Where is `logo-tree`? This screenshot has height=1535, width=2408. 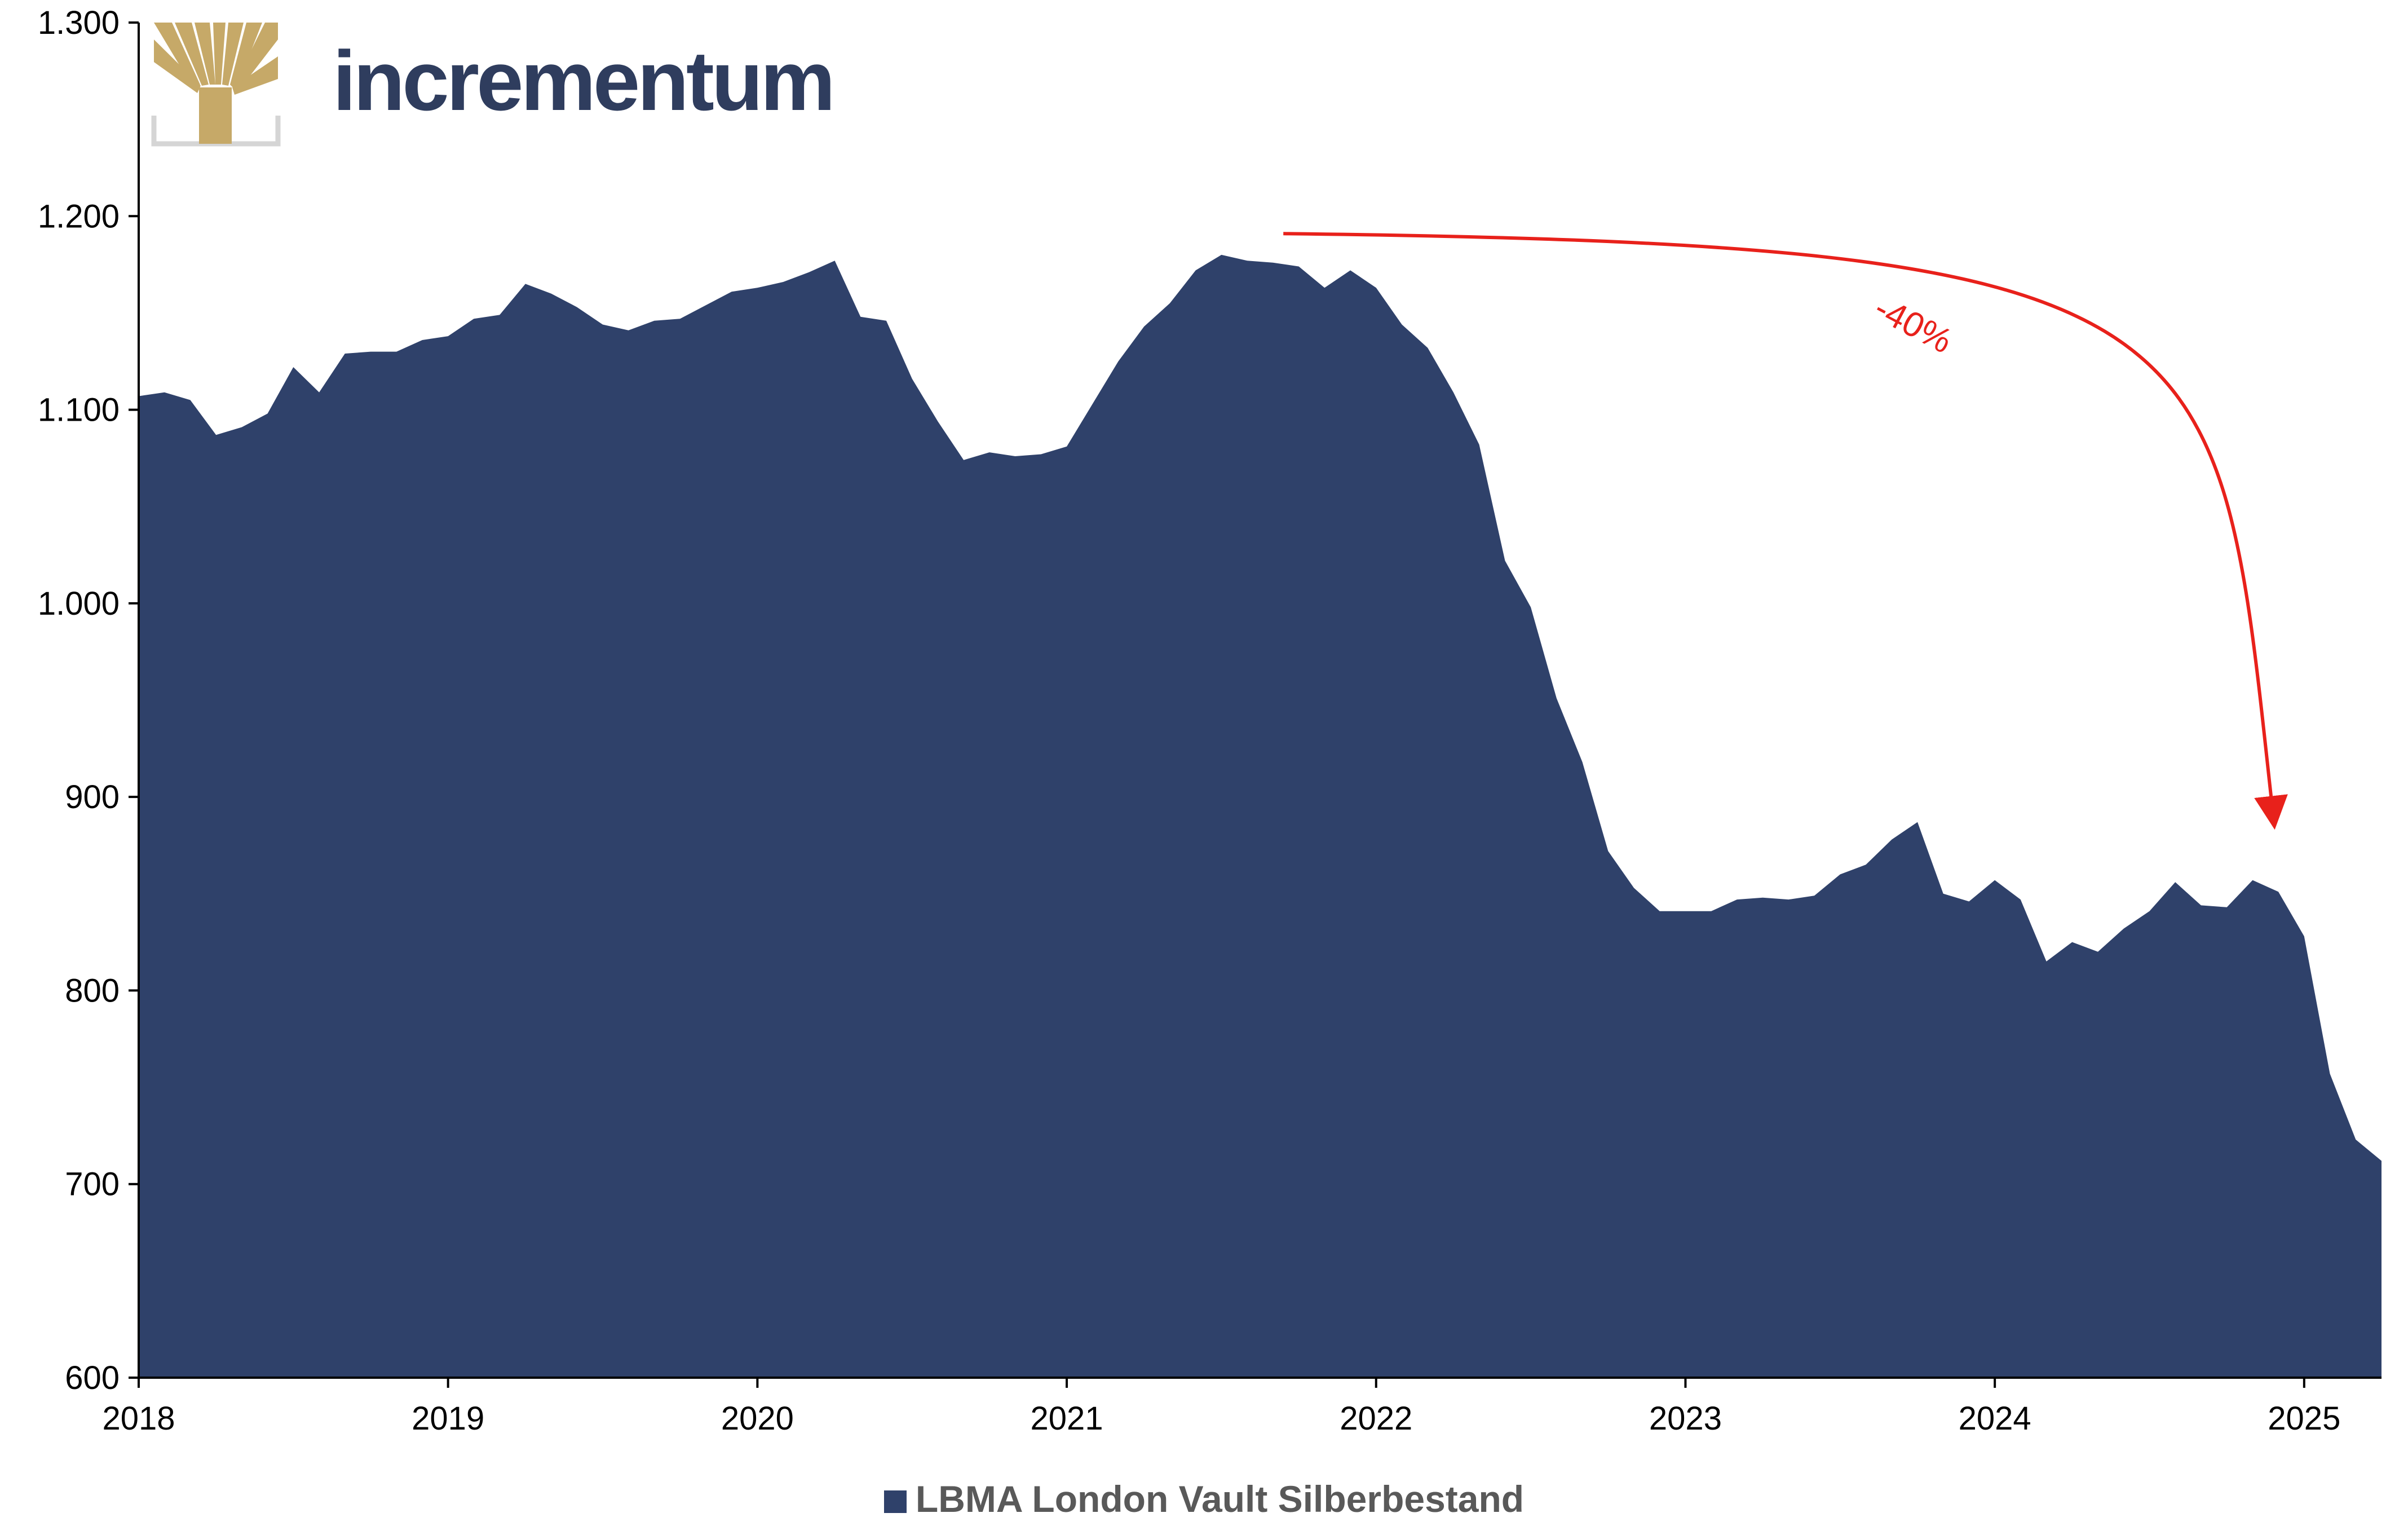
logo-tree is located at coordinates (216, 83).